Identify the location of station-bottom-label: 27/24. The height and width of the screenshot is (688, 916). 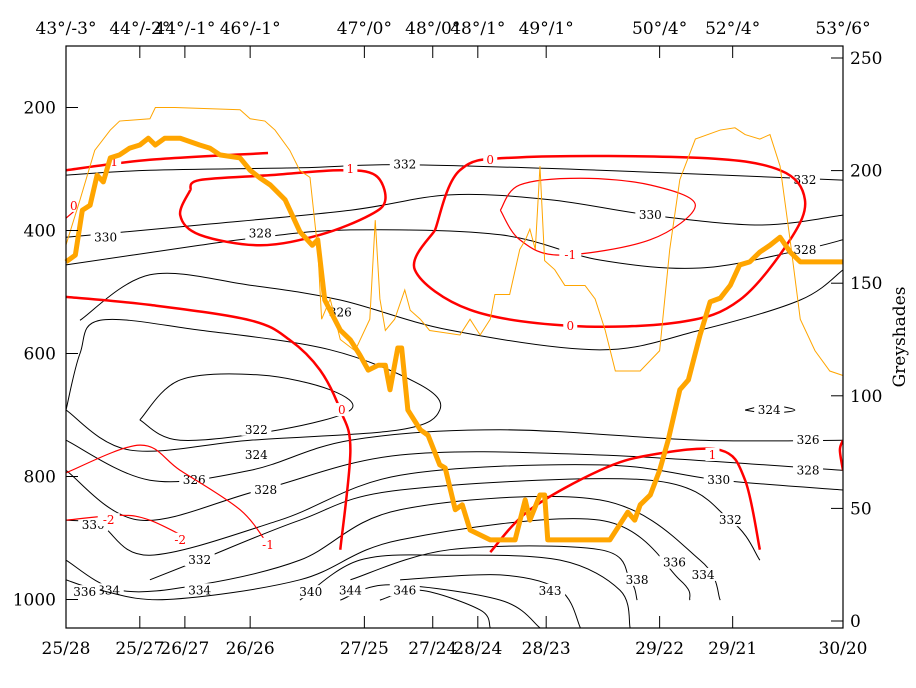
(432, 649).